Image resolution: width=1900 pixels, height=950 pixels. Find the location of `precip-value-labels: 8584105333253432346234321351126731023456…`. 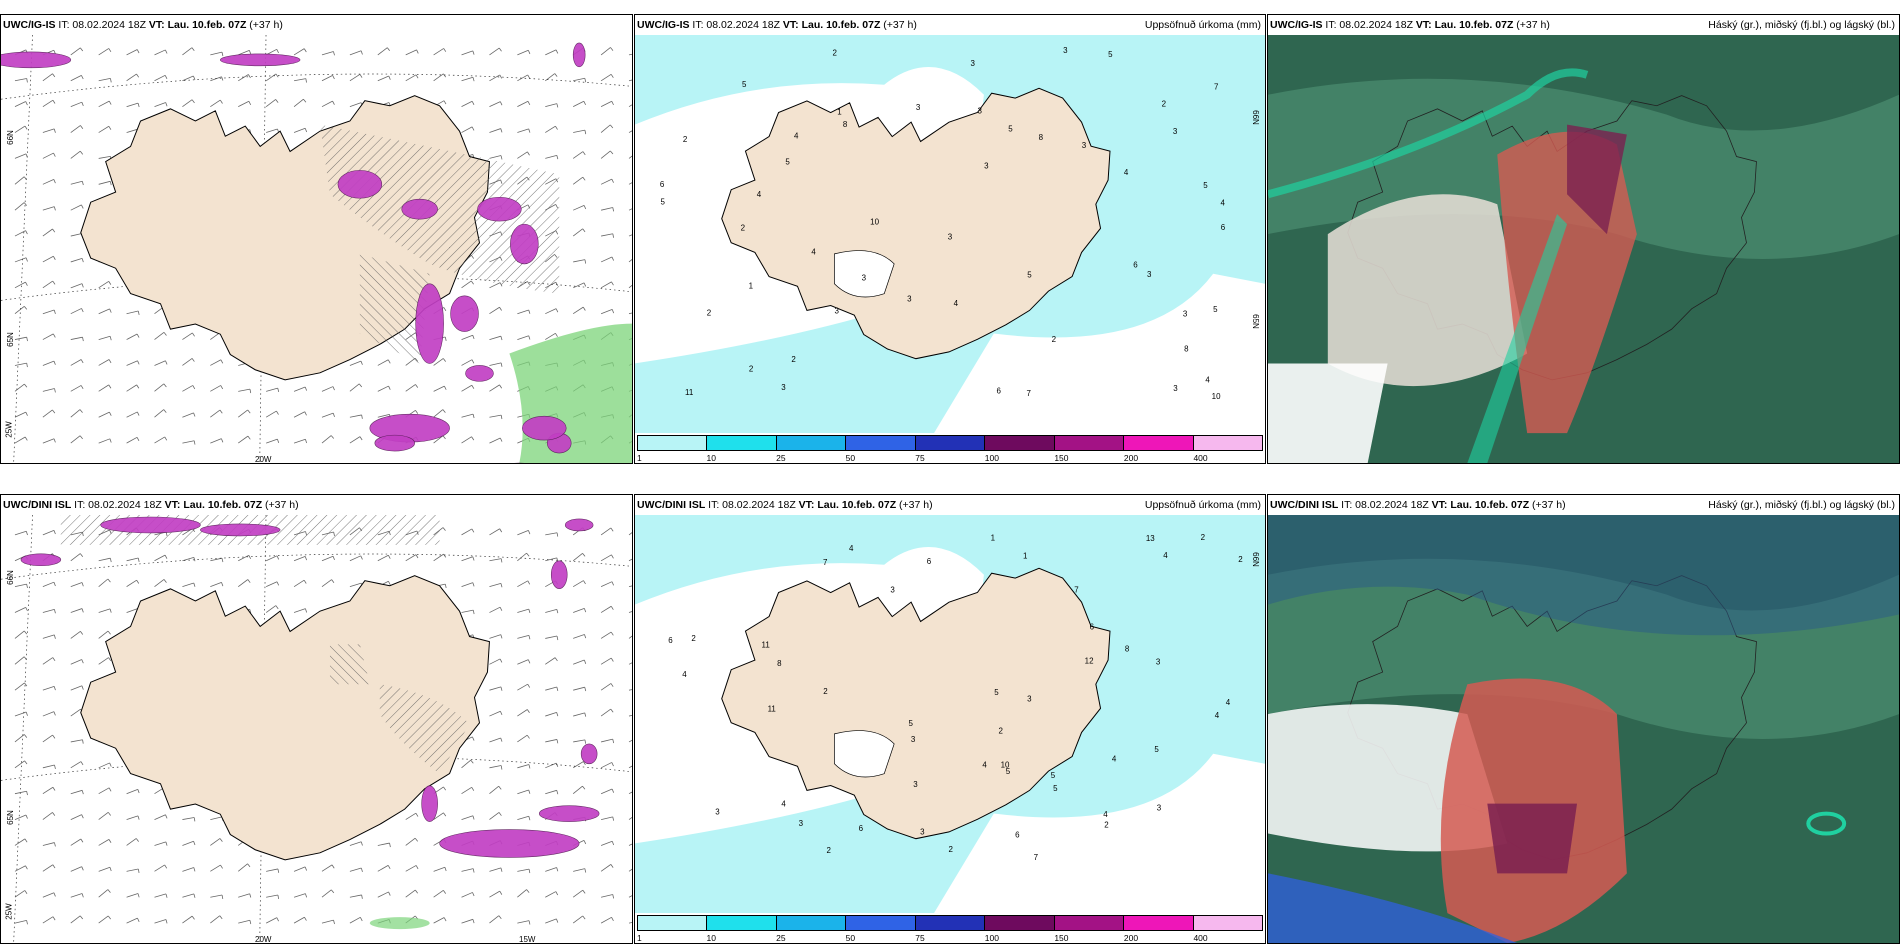

precip-value-labels: 8584105333253432346234321351126731023456… is located at coordinates (943, 223).